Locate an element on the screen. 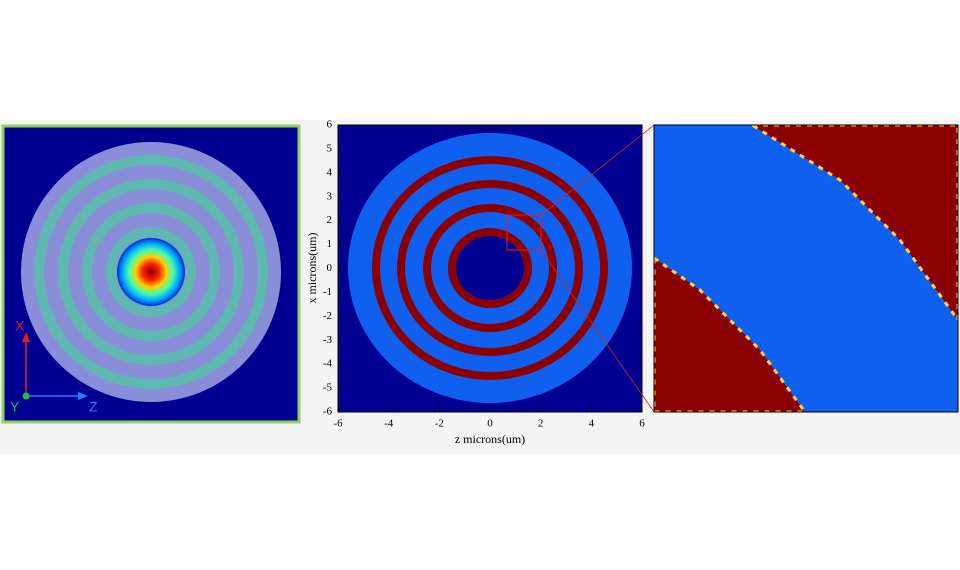 This screenshot has width=960, height=570. x-tick-label: 2 is located at coordinates (541, 424).